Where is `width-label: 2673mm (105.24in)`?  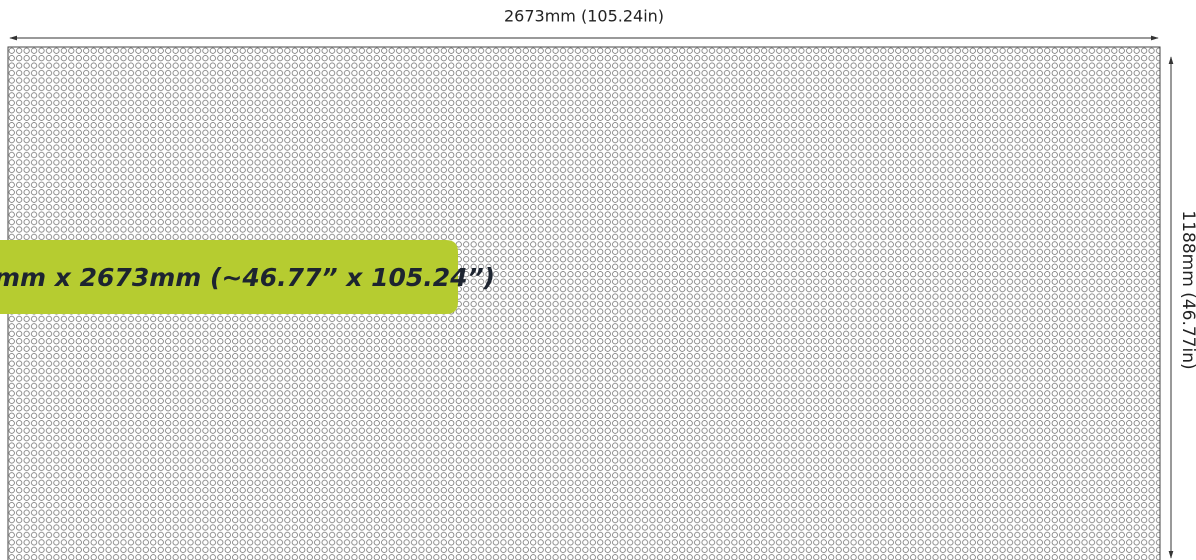 width-label: 2673mm (105.24in) is located at coordinates (584, 16).